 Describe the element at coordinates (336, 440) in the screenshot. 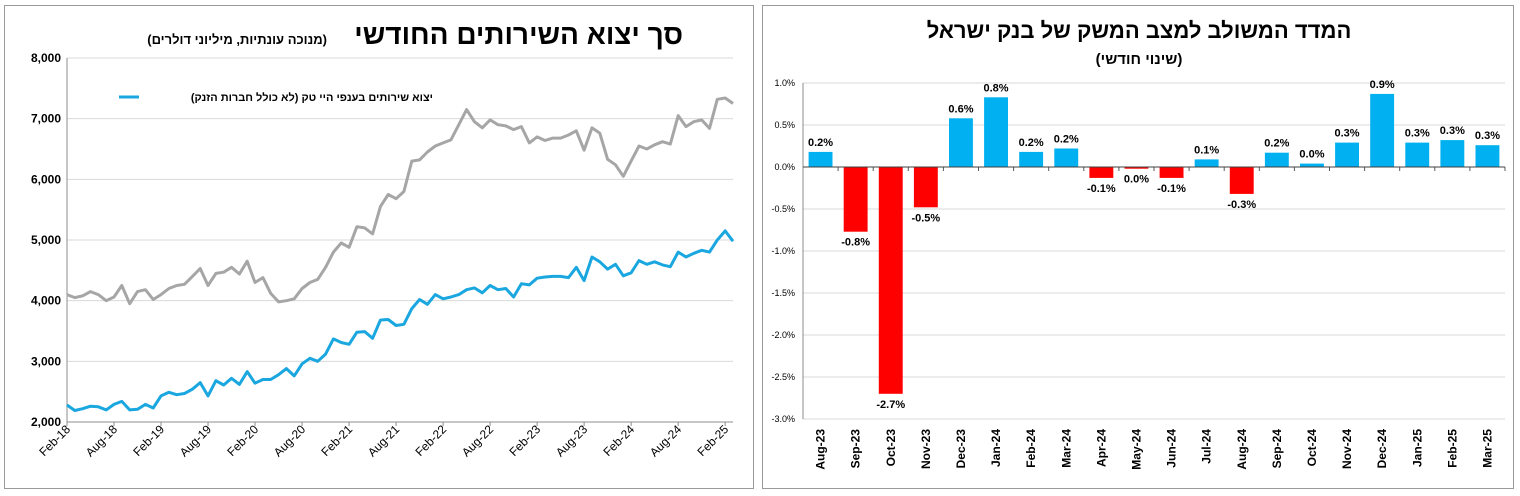

I see `left-x-tick-label: Feb-21` at that location.